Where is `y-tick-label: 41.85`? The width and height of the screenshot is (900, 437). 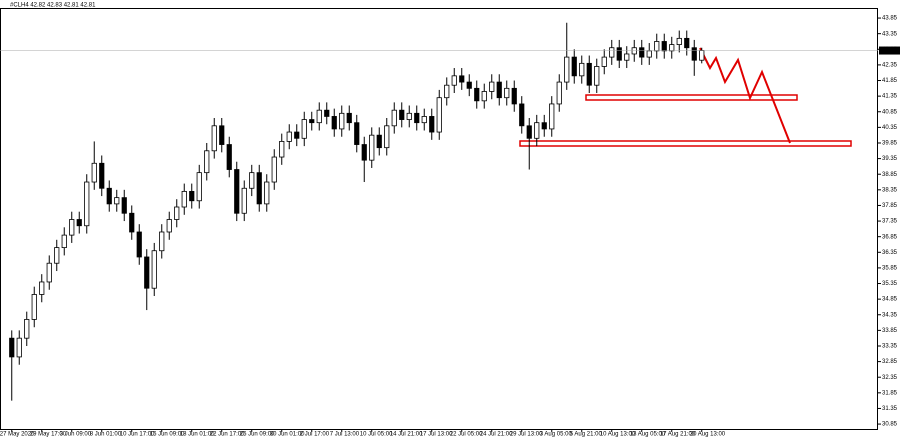 y-tick-label: 41.85 is located at coordinates (890, 81).